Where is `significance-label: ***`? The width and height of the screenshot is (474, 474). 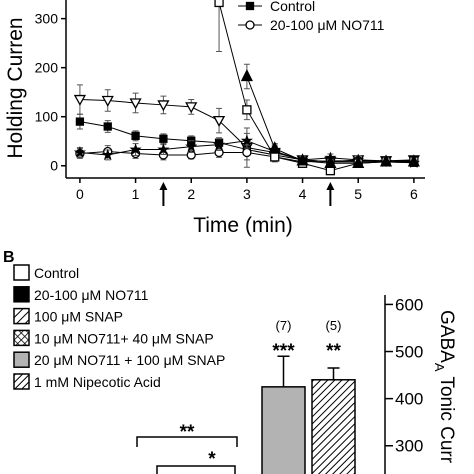 significance-label: *** is located at coordinates (283, 351).